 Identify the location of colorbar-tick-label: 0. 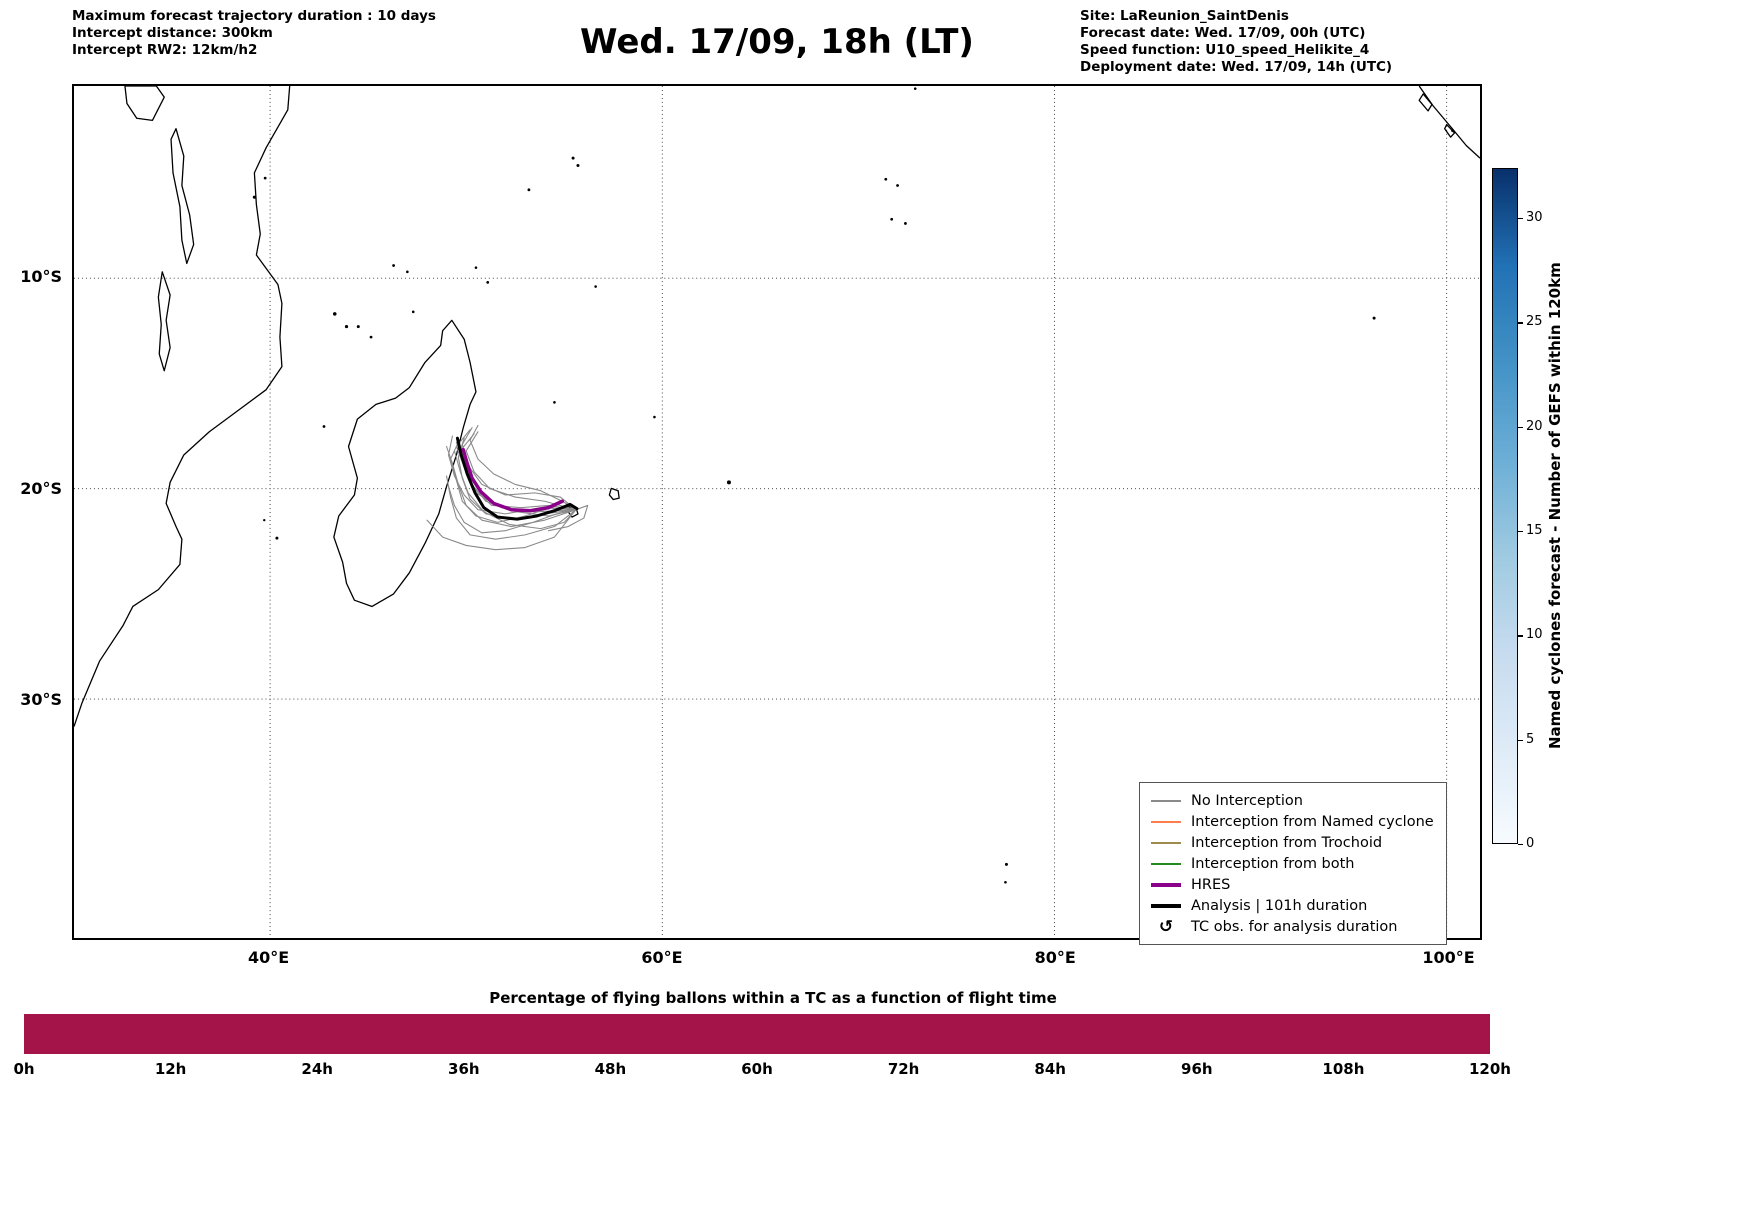
(1530, 843).